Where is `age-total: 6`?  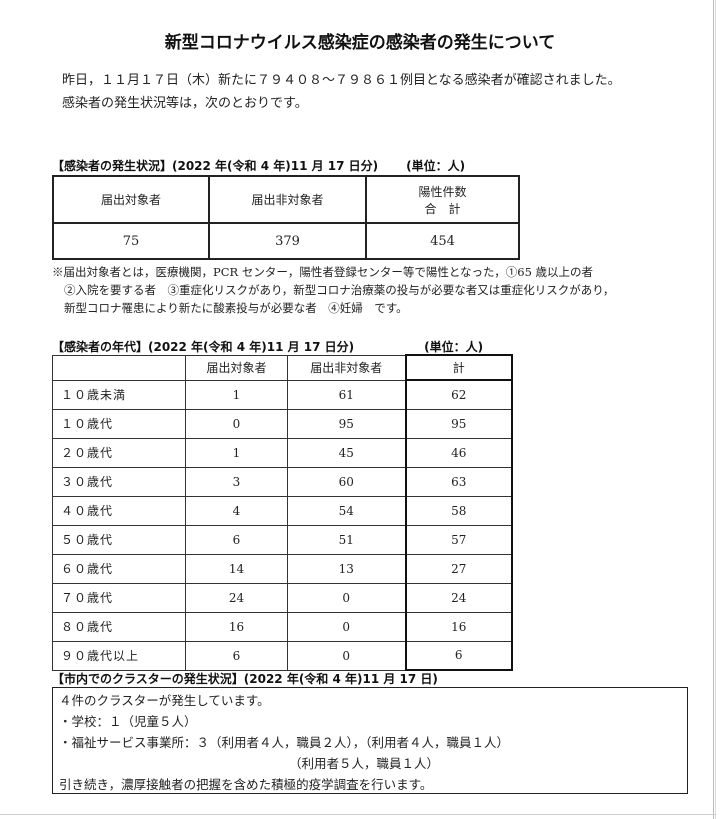
age-total: 6 is located at coordinates (458, 655).